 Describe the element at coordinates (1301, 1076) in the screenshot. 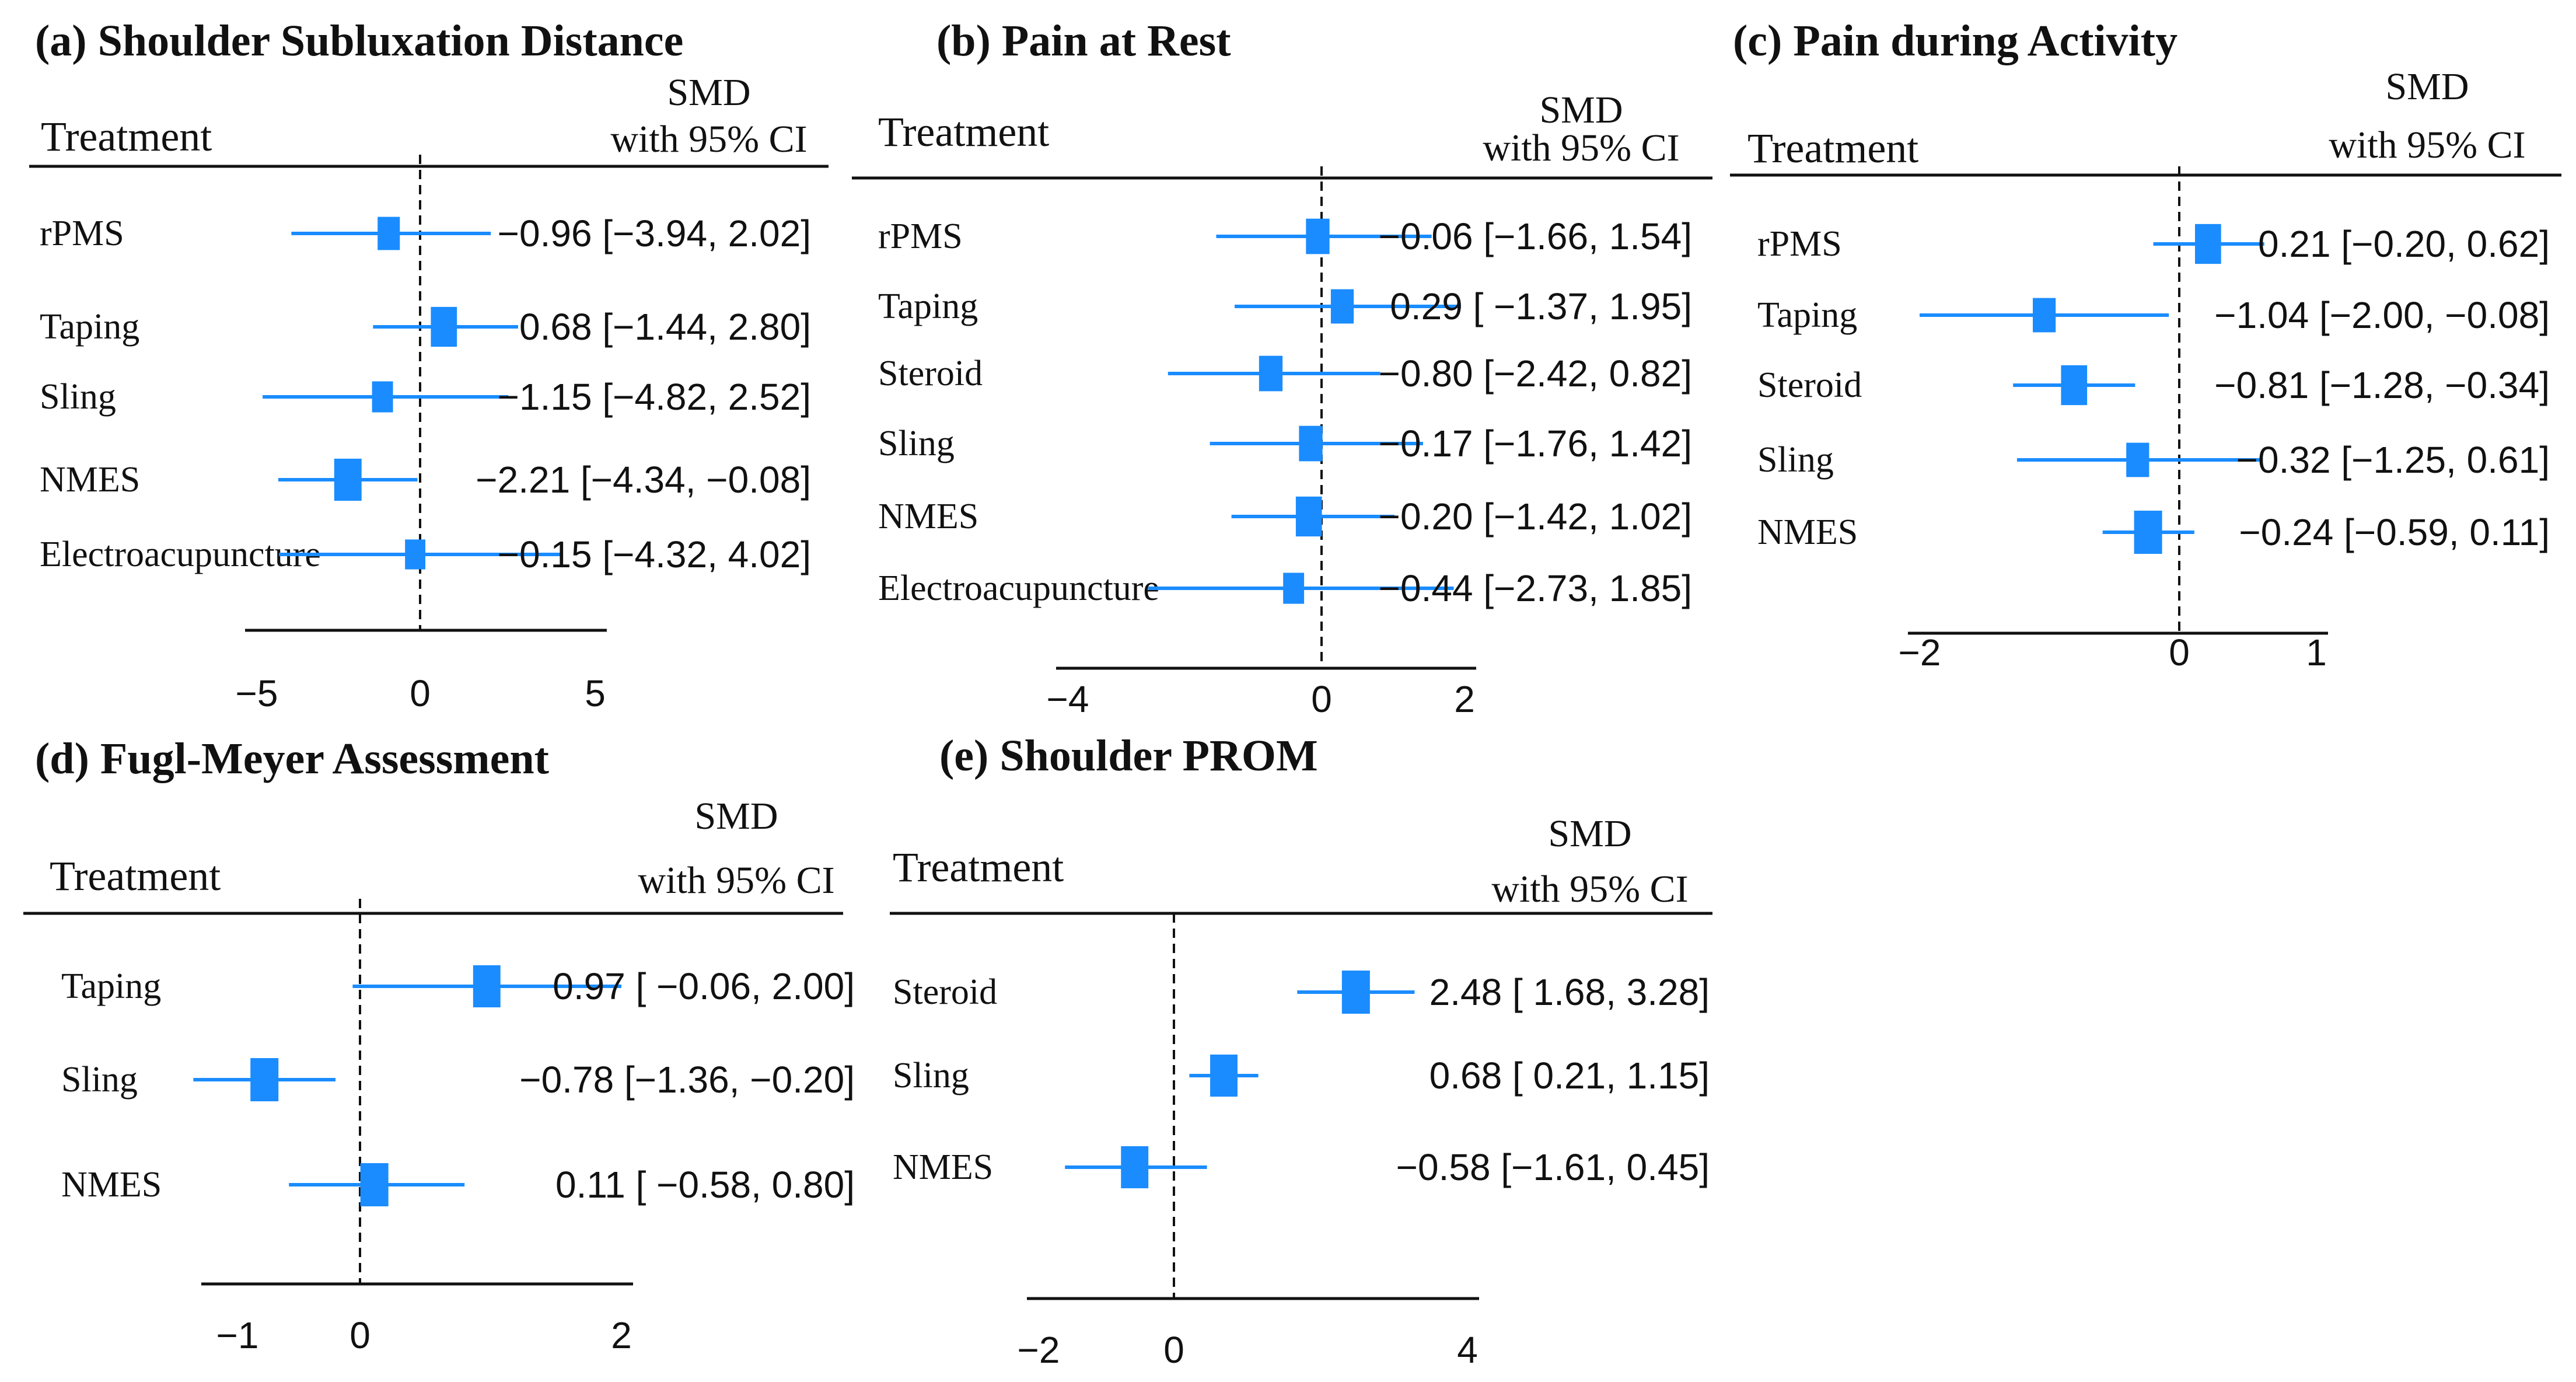

I see `row-sling: Sling 0.68 [ 0.21, 1.15]` at that location.